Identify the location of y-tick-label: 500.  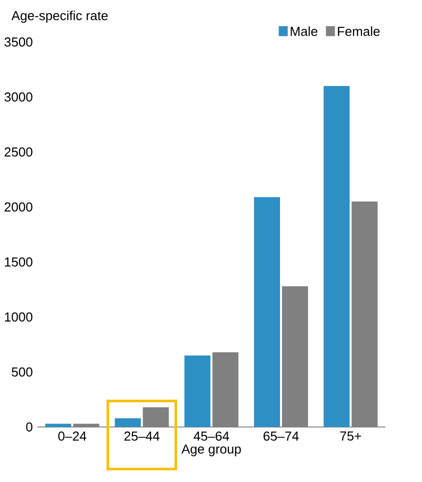
(22, 372).